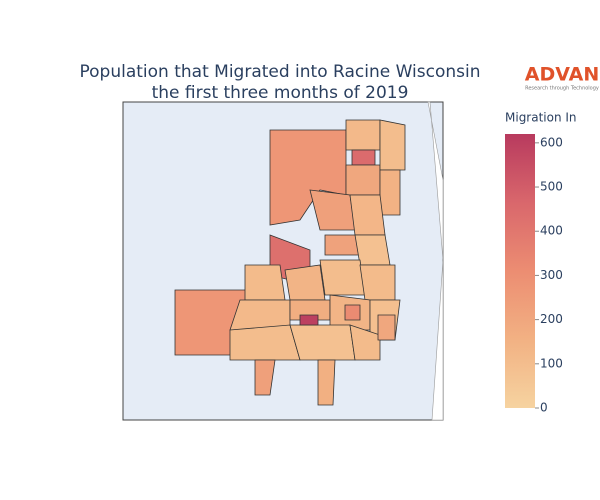 This screenshot has height=500, width=600. I want to click on lake-edge, so click(435, 261).